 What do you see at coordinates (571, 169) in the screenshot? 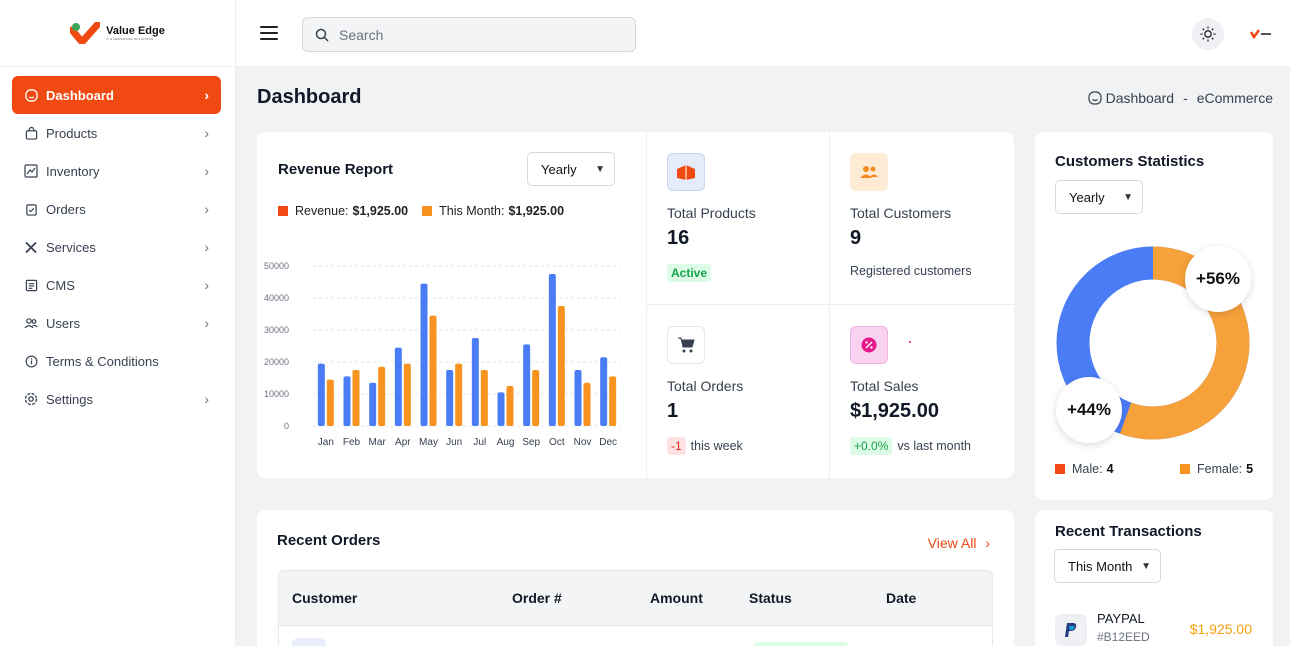
I see `revenue-period-select: Yearly ▼` at bounding box center [571, 169].